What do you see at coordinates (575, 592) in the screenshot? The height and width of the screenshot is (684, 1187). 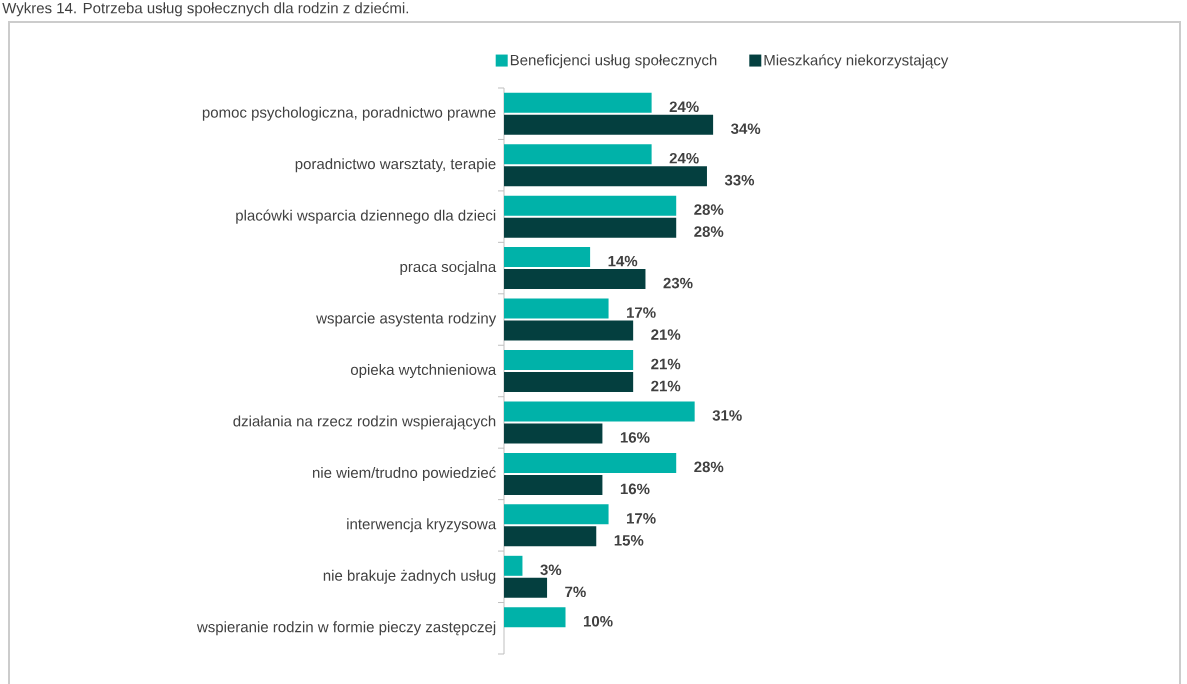 I see `data-label: 7%` at bounding box center [575, 592].